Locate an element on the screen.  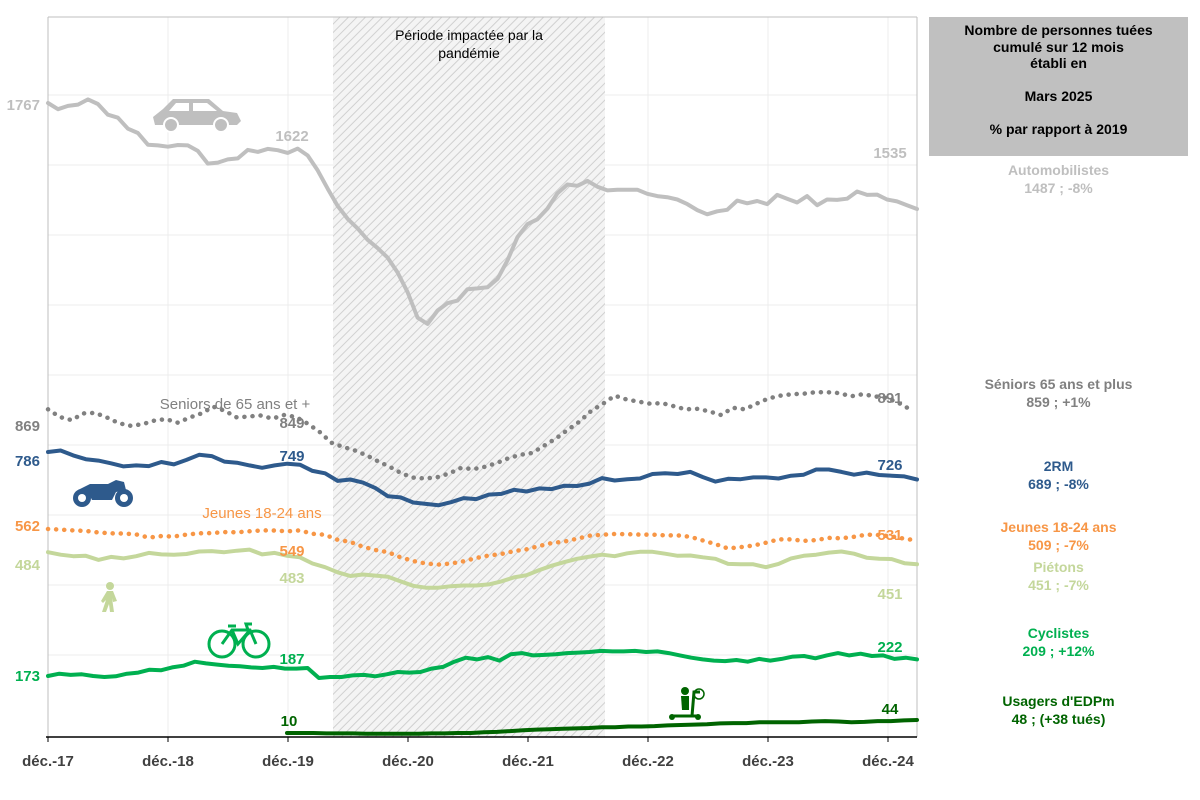
mid-value-label-automobilistes: 1622 is located at coordinates (291, 136).